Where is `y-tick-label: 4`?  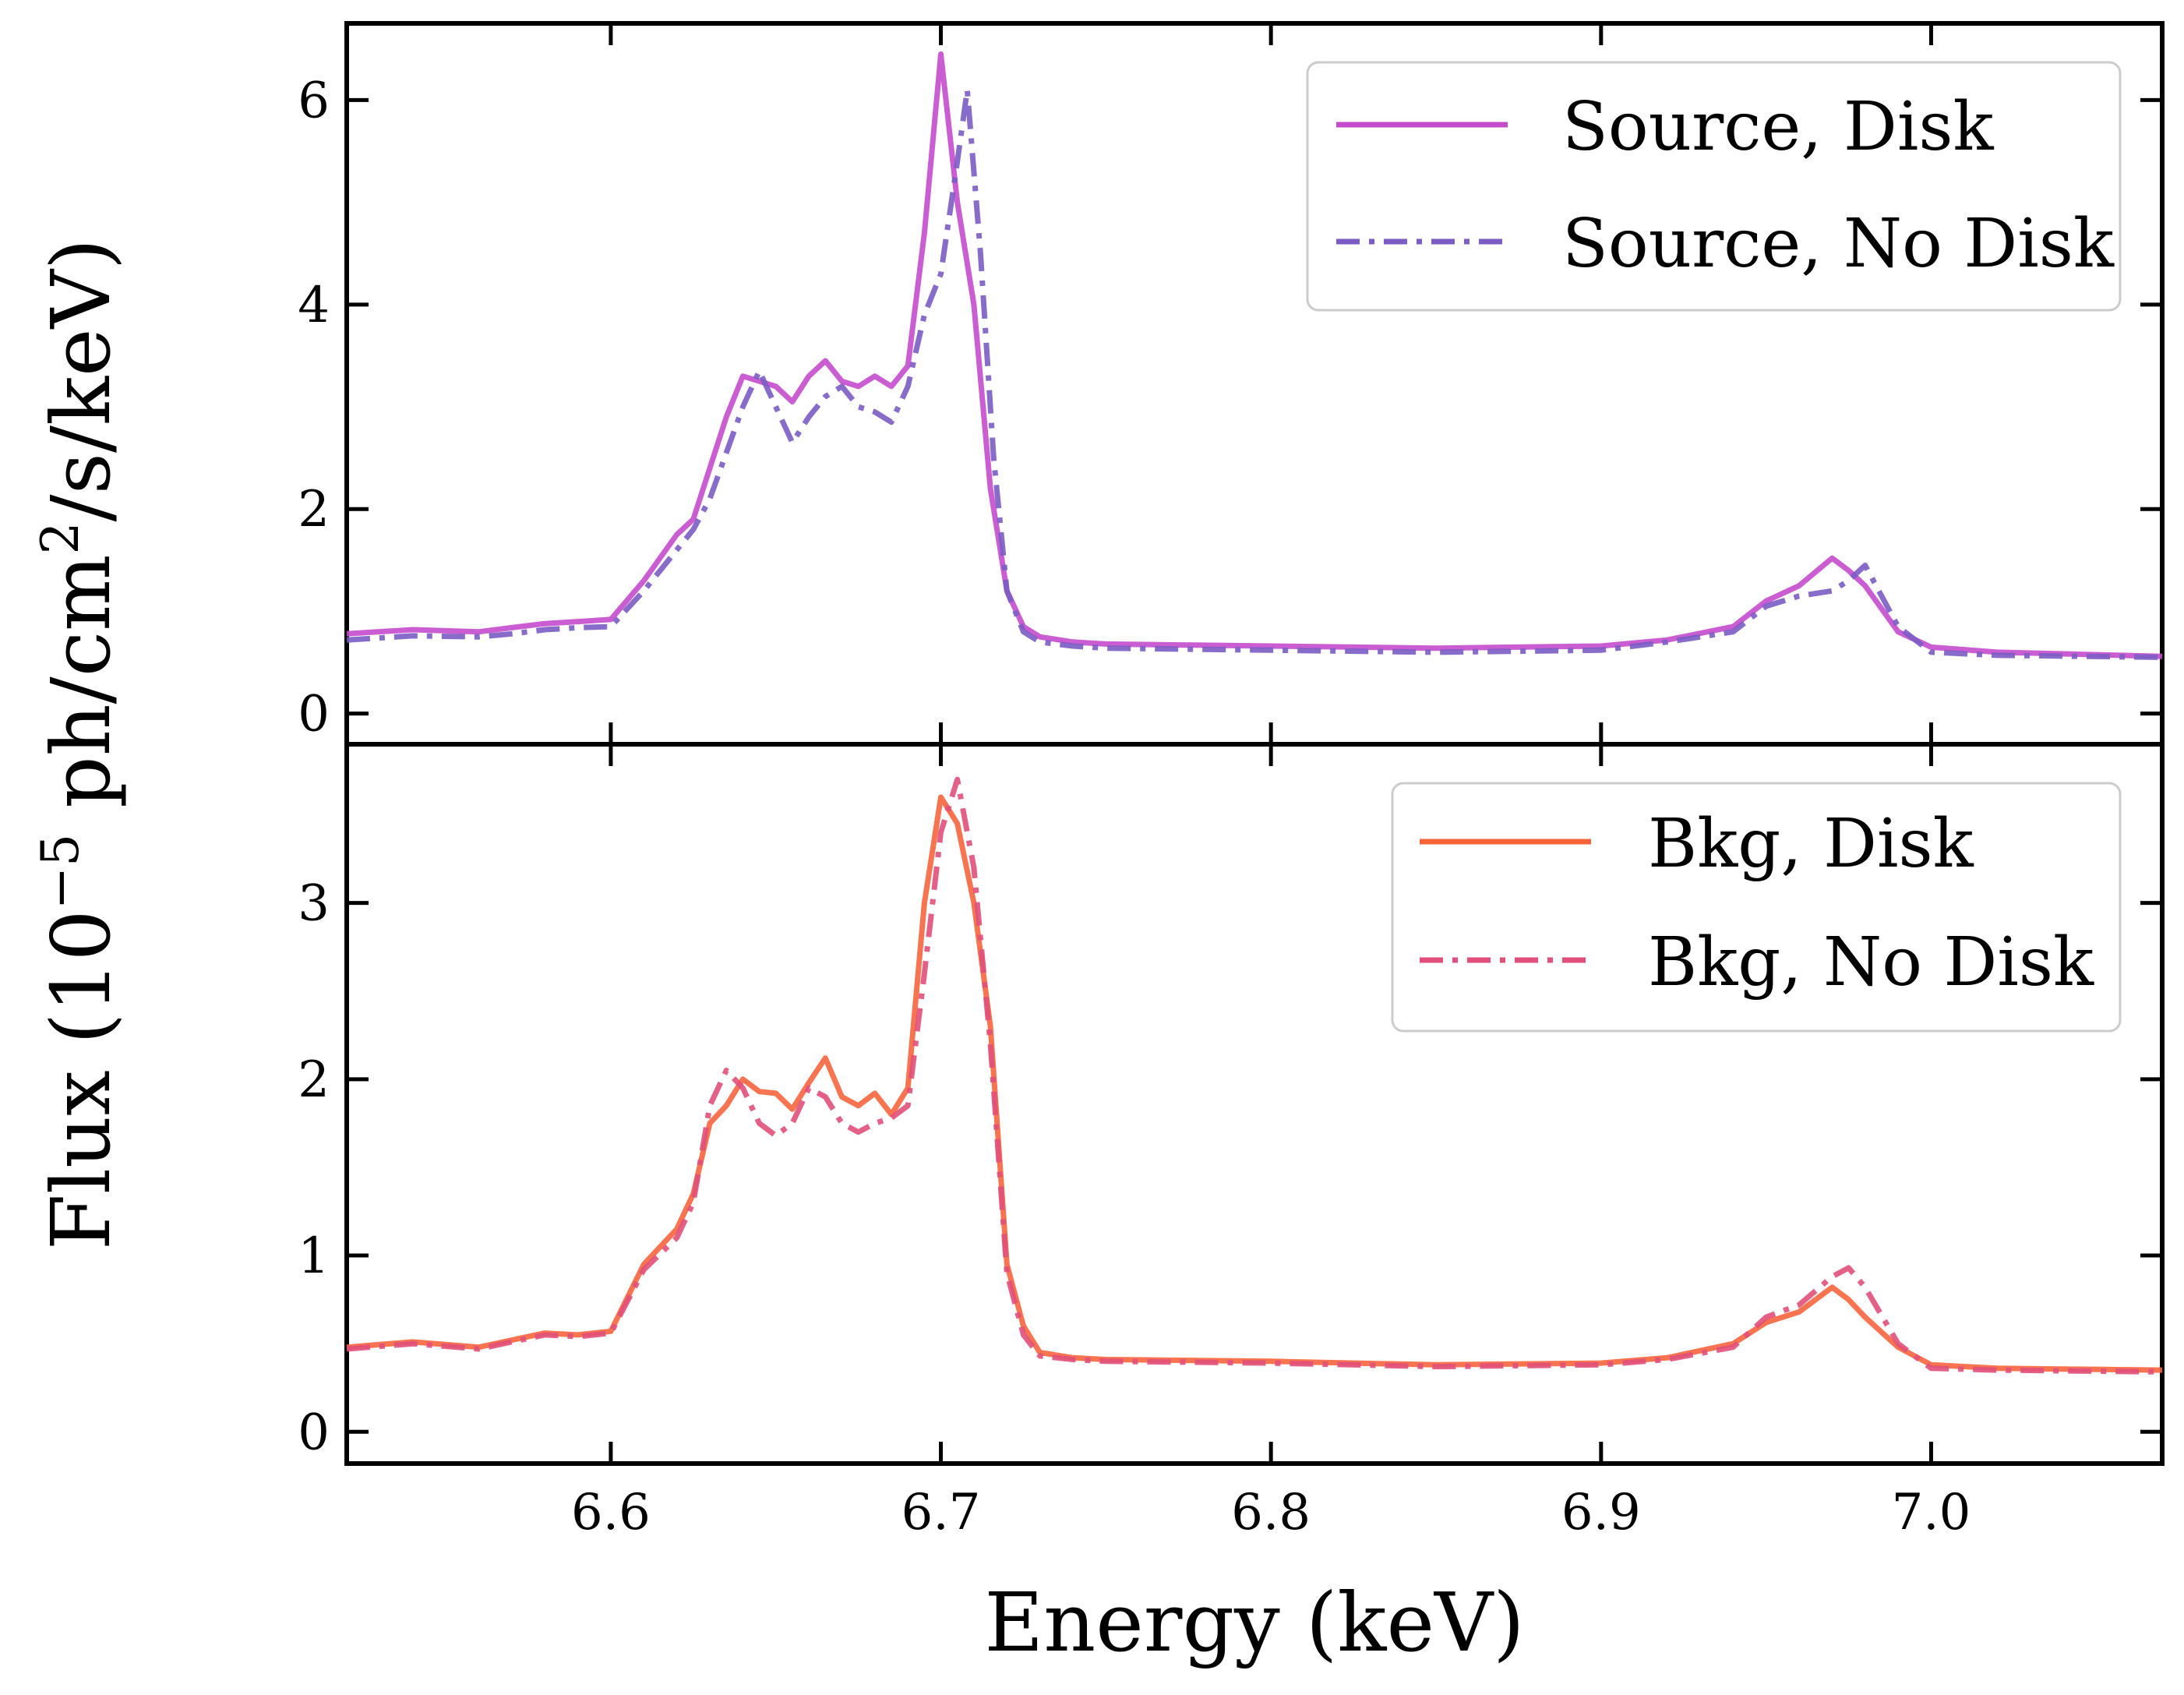 y-tick-label: 4 is located at coordinates (314, 305).